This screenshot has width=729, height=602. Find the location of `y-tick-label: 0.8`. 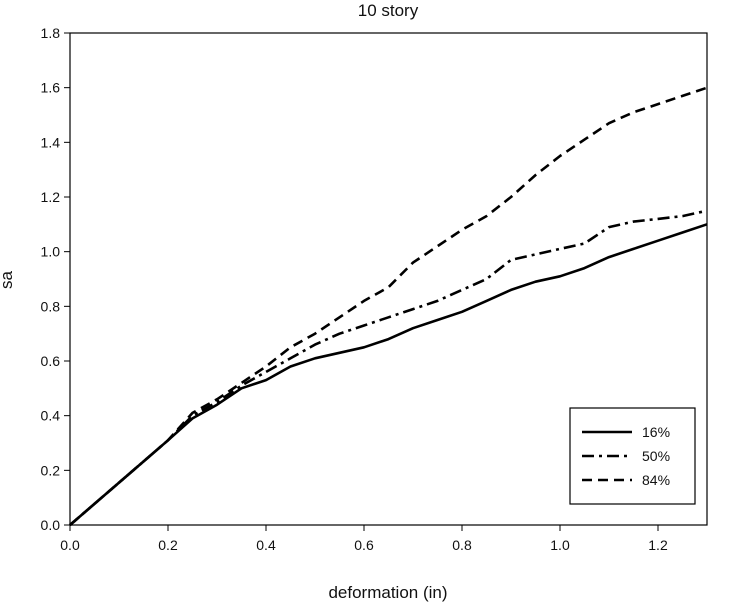

y-tick-label: 0.8 is located at coordinates (51, 306).